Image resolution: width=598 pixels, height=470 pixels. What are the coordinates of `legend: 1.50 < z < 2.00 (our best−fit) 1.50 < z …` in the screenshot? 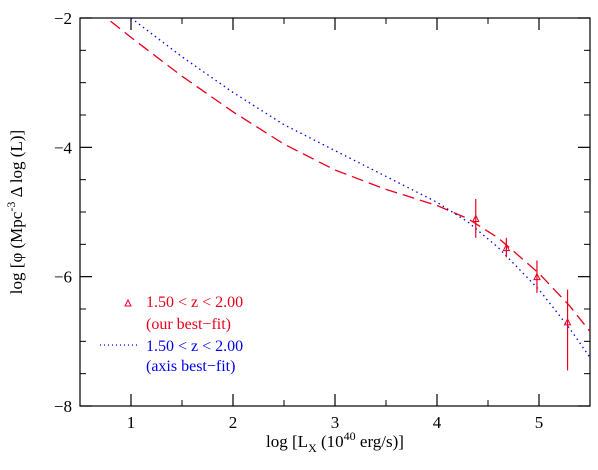 It's located at (171, 334).